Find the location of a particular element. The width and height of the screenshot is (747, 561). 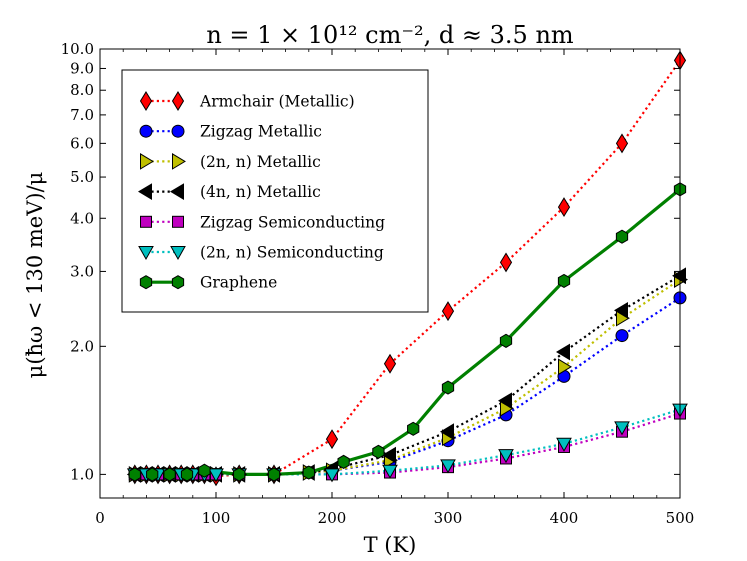

x-tick-label: 300 is located at coordinates (448, 518).